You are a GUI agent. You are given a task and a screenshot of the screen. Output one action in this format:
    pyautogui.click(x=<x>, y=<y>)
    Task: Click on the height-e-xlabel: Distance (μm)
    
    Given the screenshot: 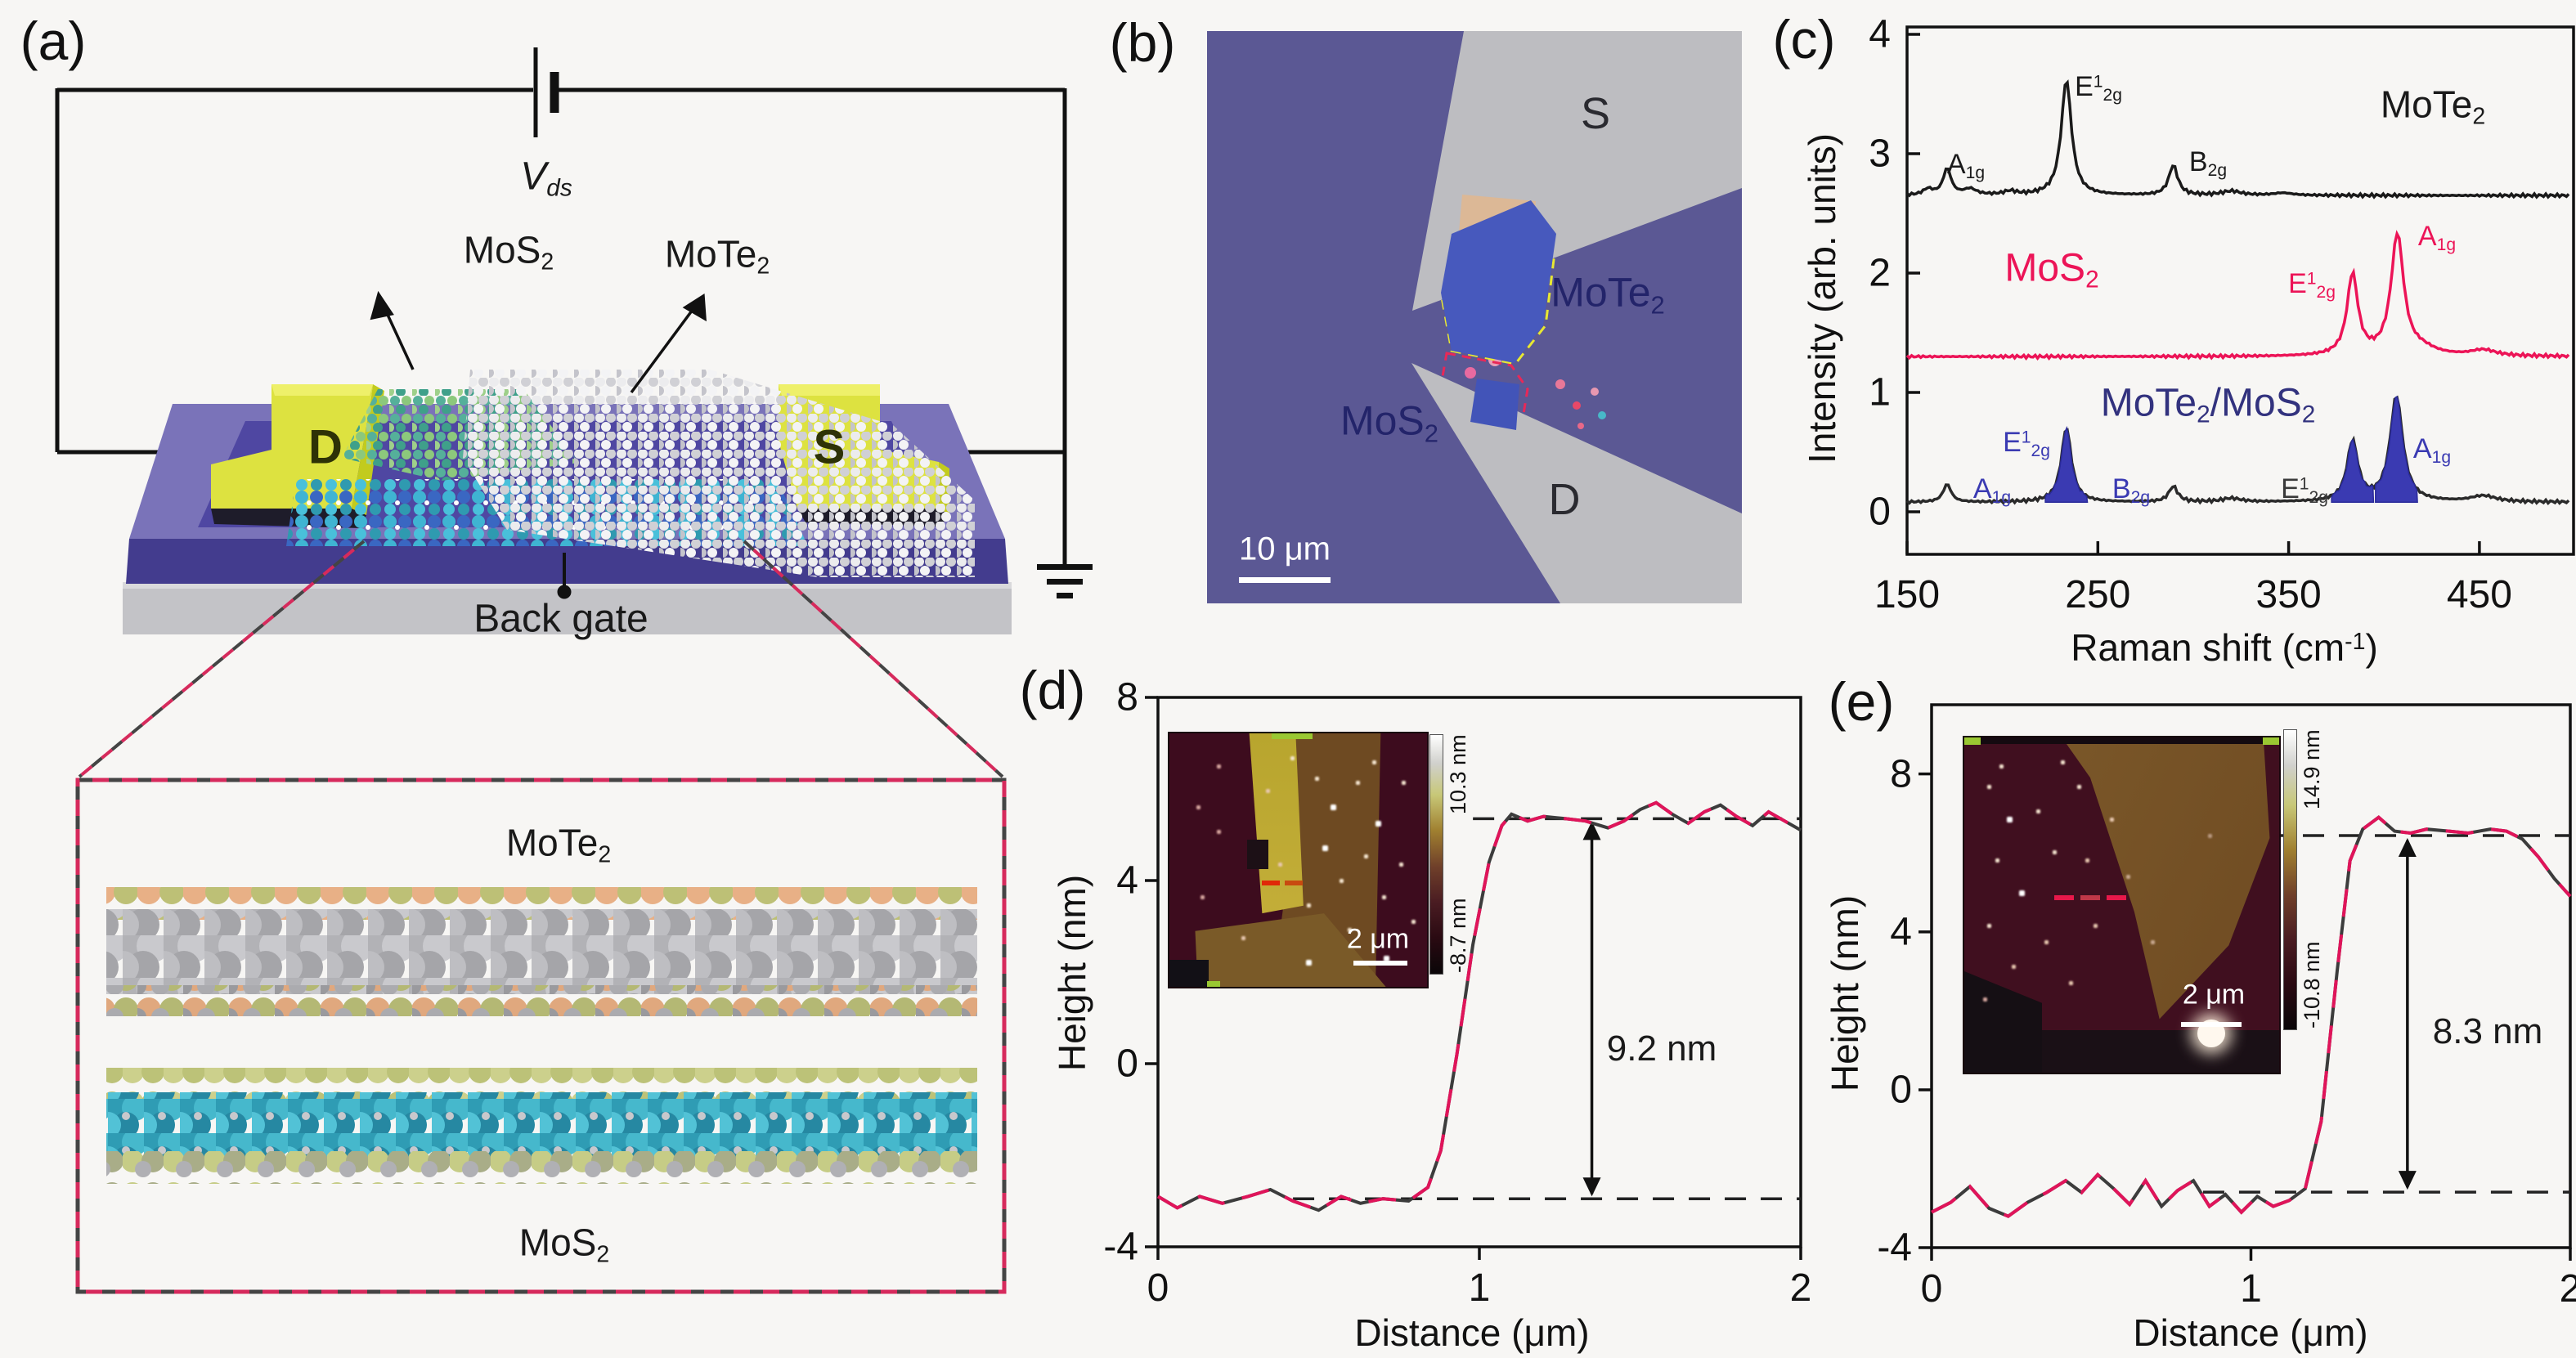 What is the action you would take?
    pyautogui.click(x=2250, y=1332)
    